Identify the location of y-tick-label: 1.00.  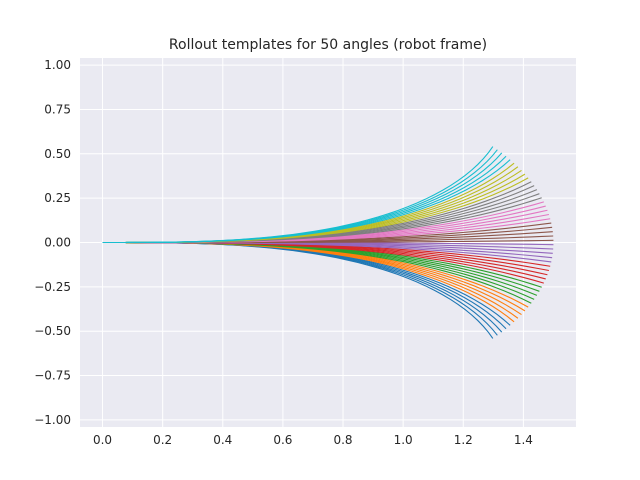
(57, 65).